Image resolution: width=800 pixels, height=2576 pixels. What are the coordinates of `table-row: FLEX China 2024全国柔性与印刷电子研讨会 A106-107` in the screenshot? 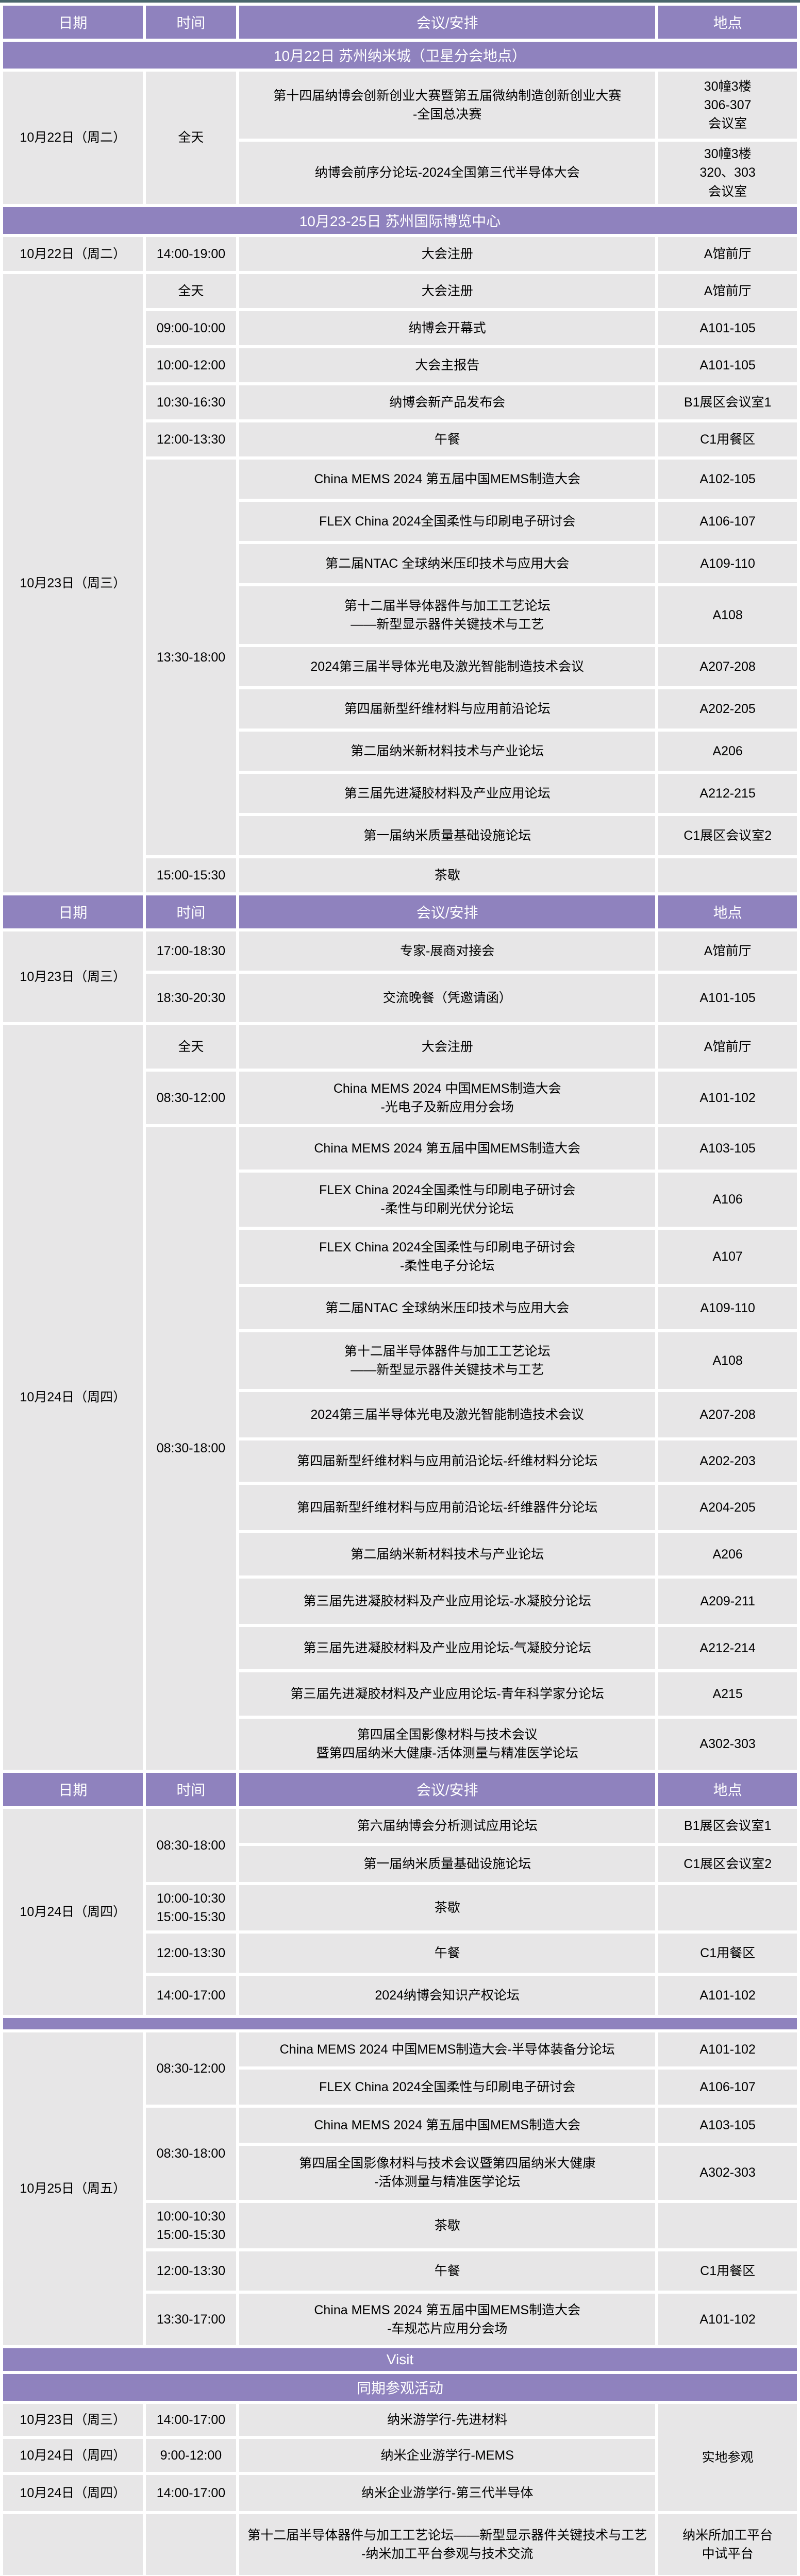 It's located at (400, 2087).